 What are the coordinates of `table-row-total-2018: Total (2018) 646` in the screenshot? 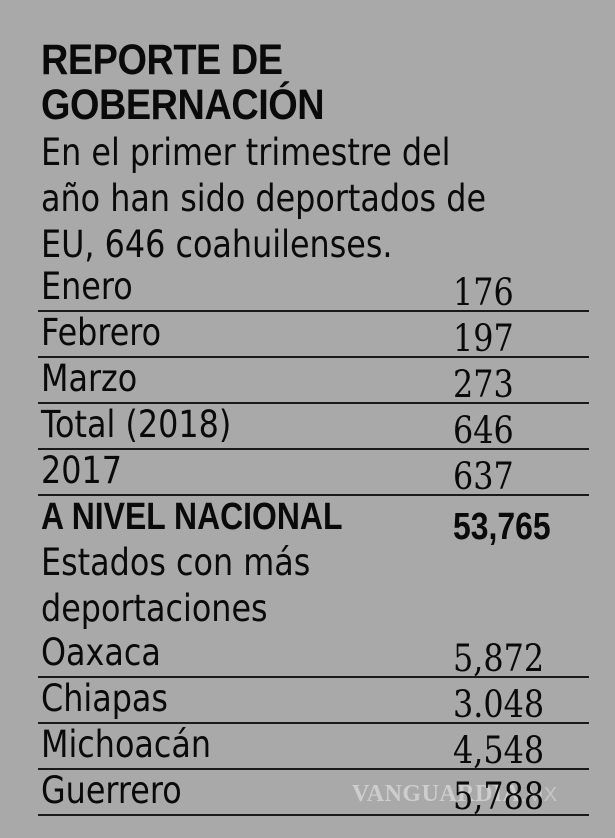 It's located at (313, 427).